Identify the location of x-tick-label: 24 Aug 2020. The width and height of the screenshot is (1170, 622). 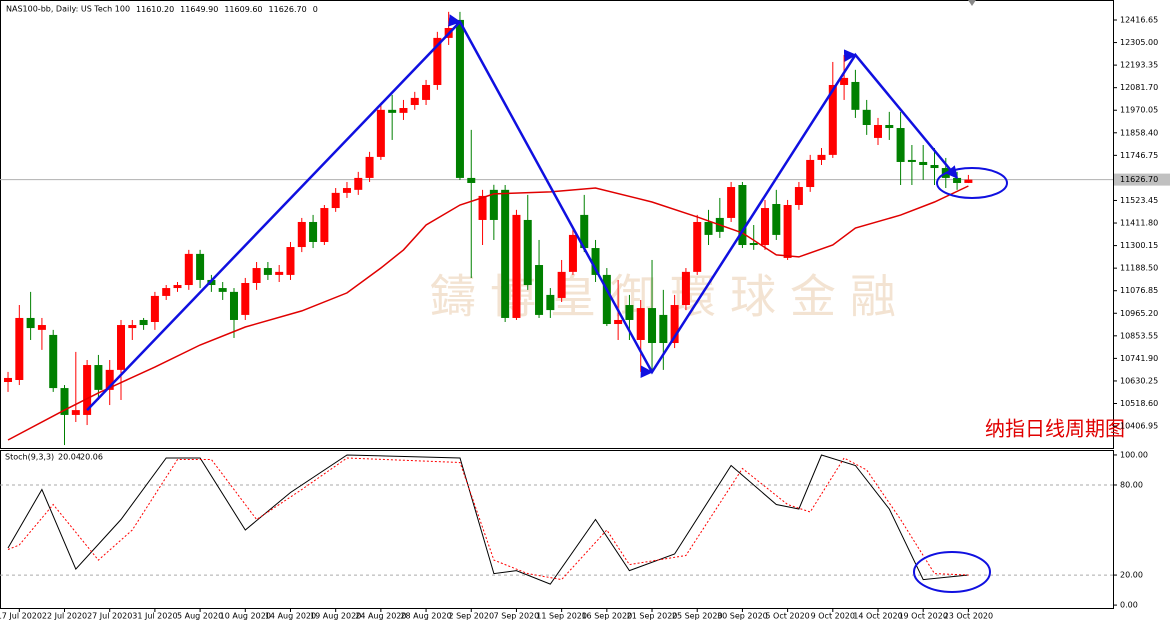
(380, 616).